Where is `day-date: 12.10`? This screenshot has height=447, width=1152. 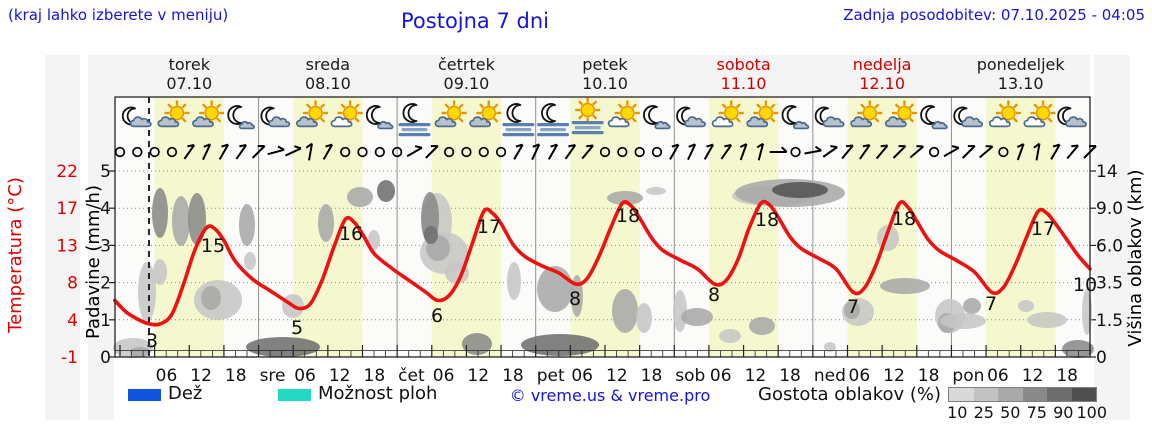
day-date: 12.10 is located at coordinates (882, 83).